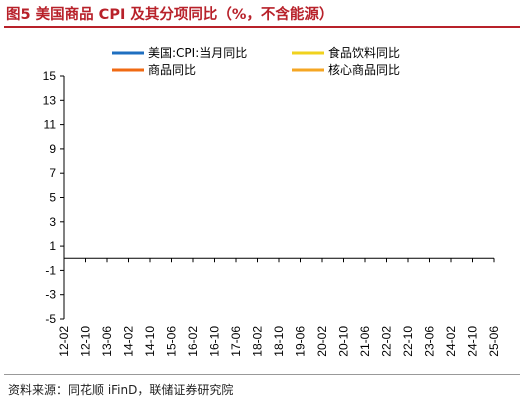  I want to click on x-tick-label: 25-06, so click(494, 341).